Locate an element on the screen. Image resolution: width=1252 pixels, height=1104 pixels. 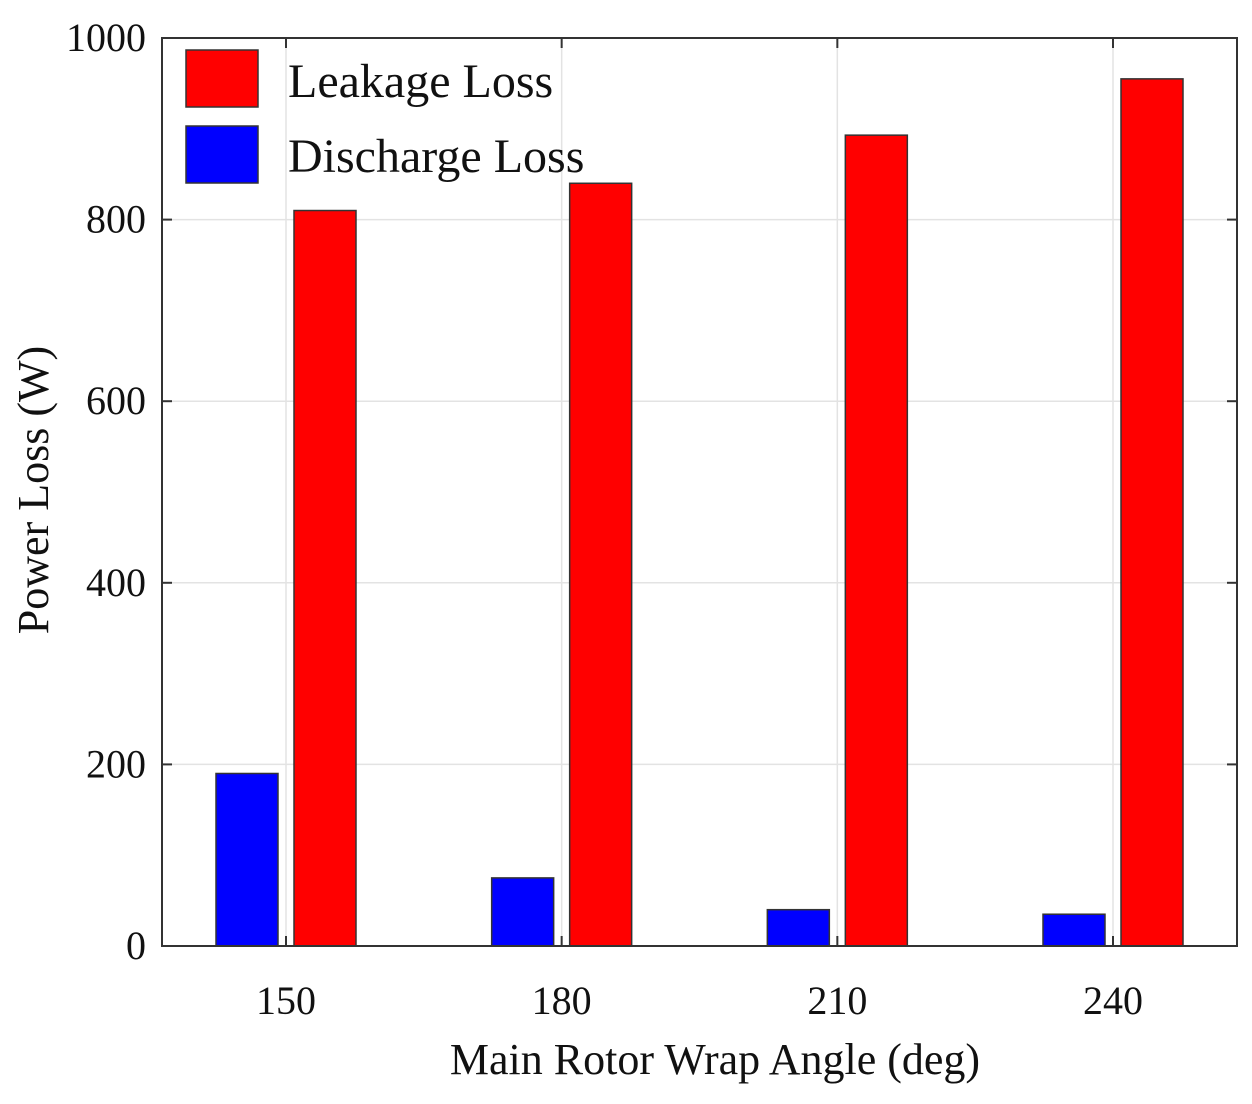
x-axis-title: Main Rotor Wrap Angle (deg) is located at coordinates (715, 1059).